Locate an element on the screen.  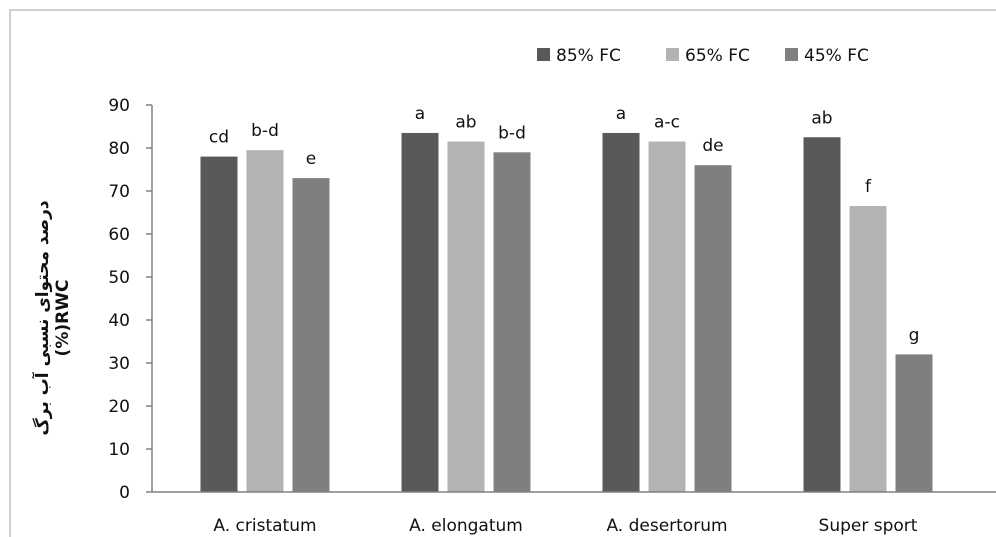
bar-data-label: e is located at coordinates (311, 159).